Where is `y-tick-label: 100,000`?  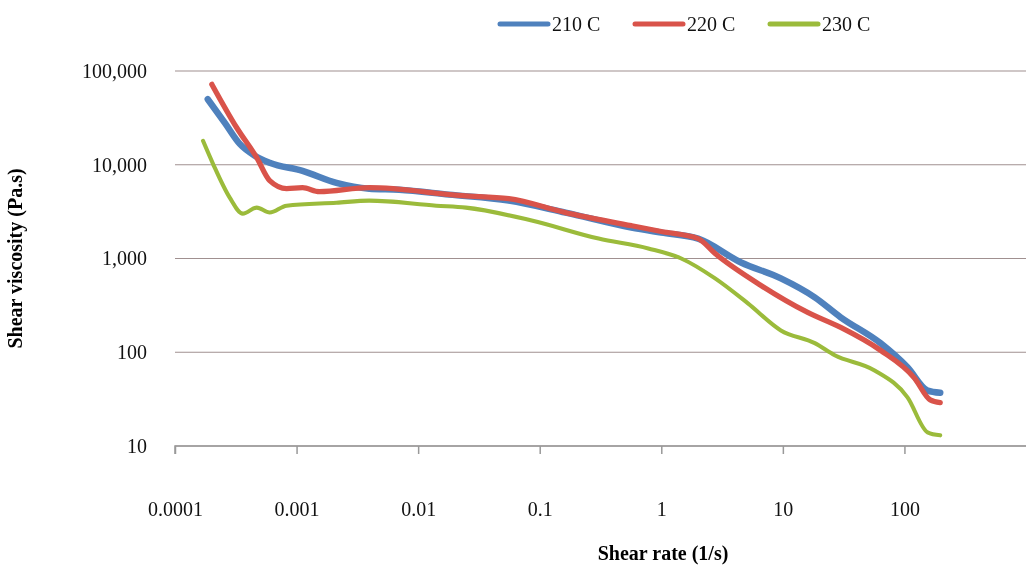
y-tick-label: 100,000 is located at coordinates (114, 70).